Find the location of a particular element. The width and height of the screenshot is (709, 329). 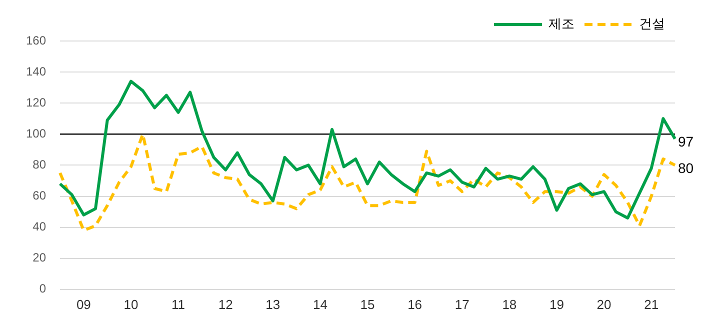

x-tick-label: 21 is located at coordinates (651, 304).